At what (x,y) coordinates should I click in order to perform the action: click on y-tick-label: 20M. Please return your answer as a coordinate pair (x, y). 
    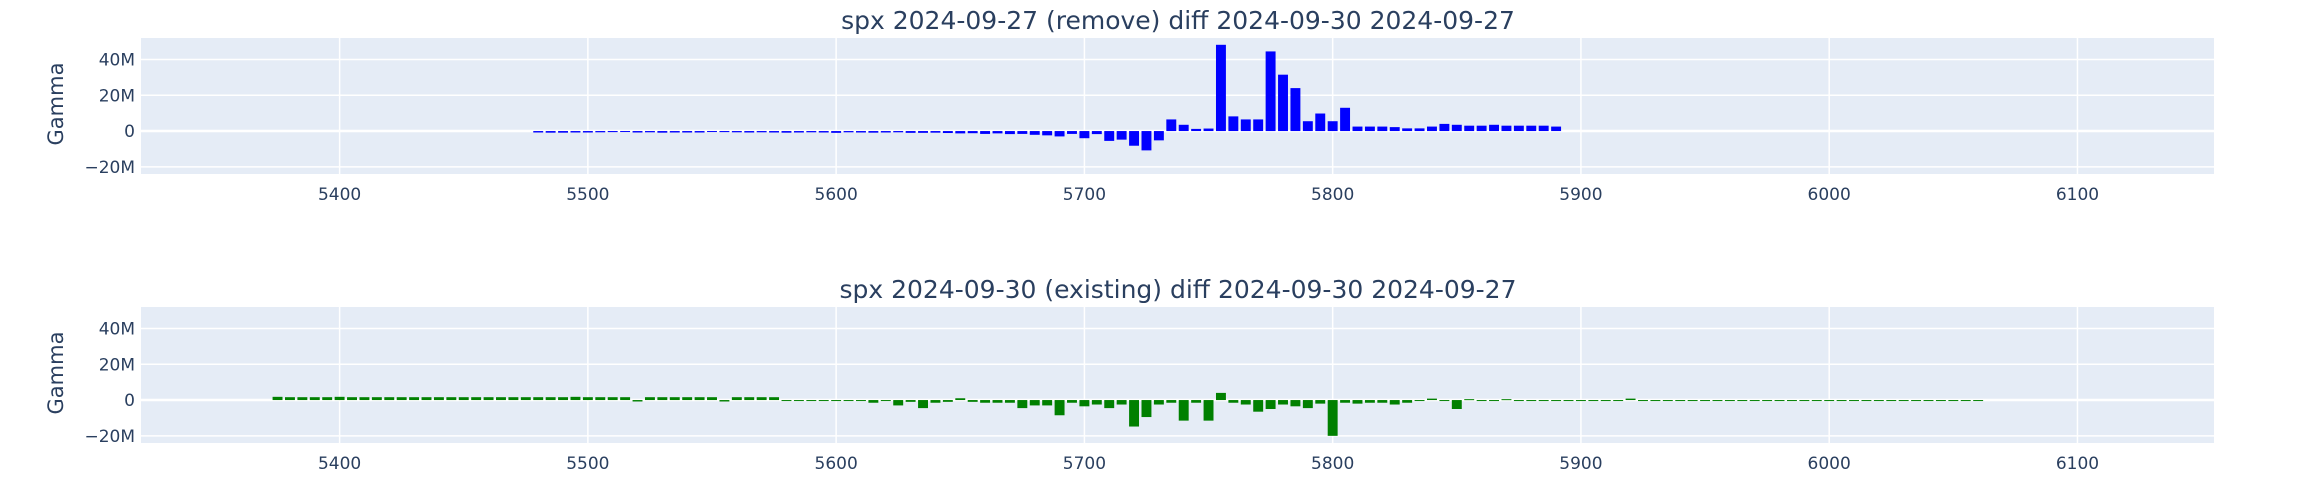
    Looking at the image, I should click on (117, 96).